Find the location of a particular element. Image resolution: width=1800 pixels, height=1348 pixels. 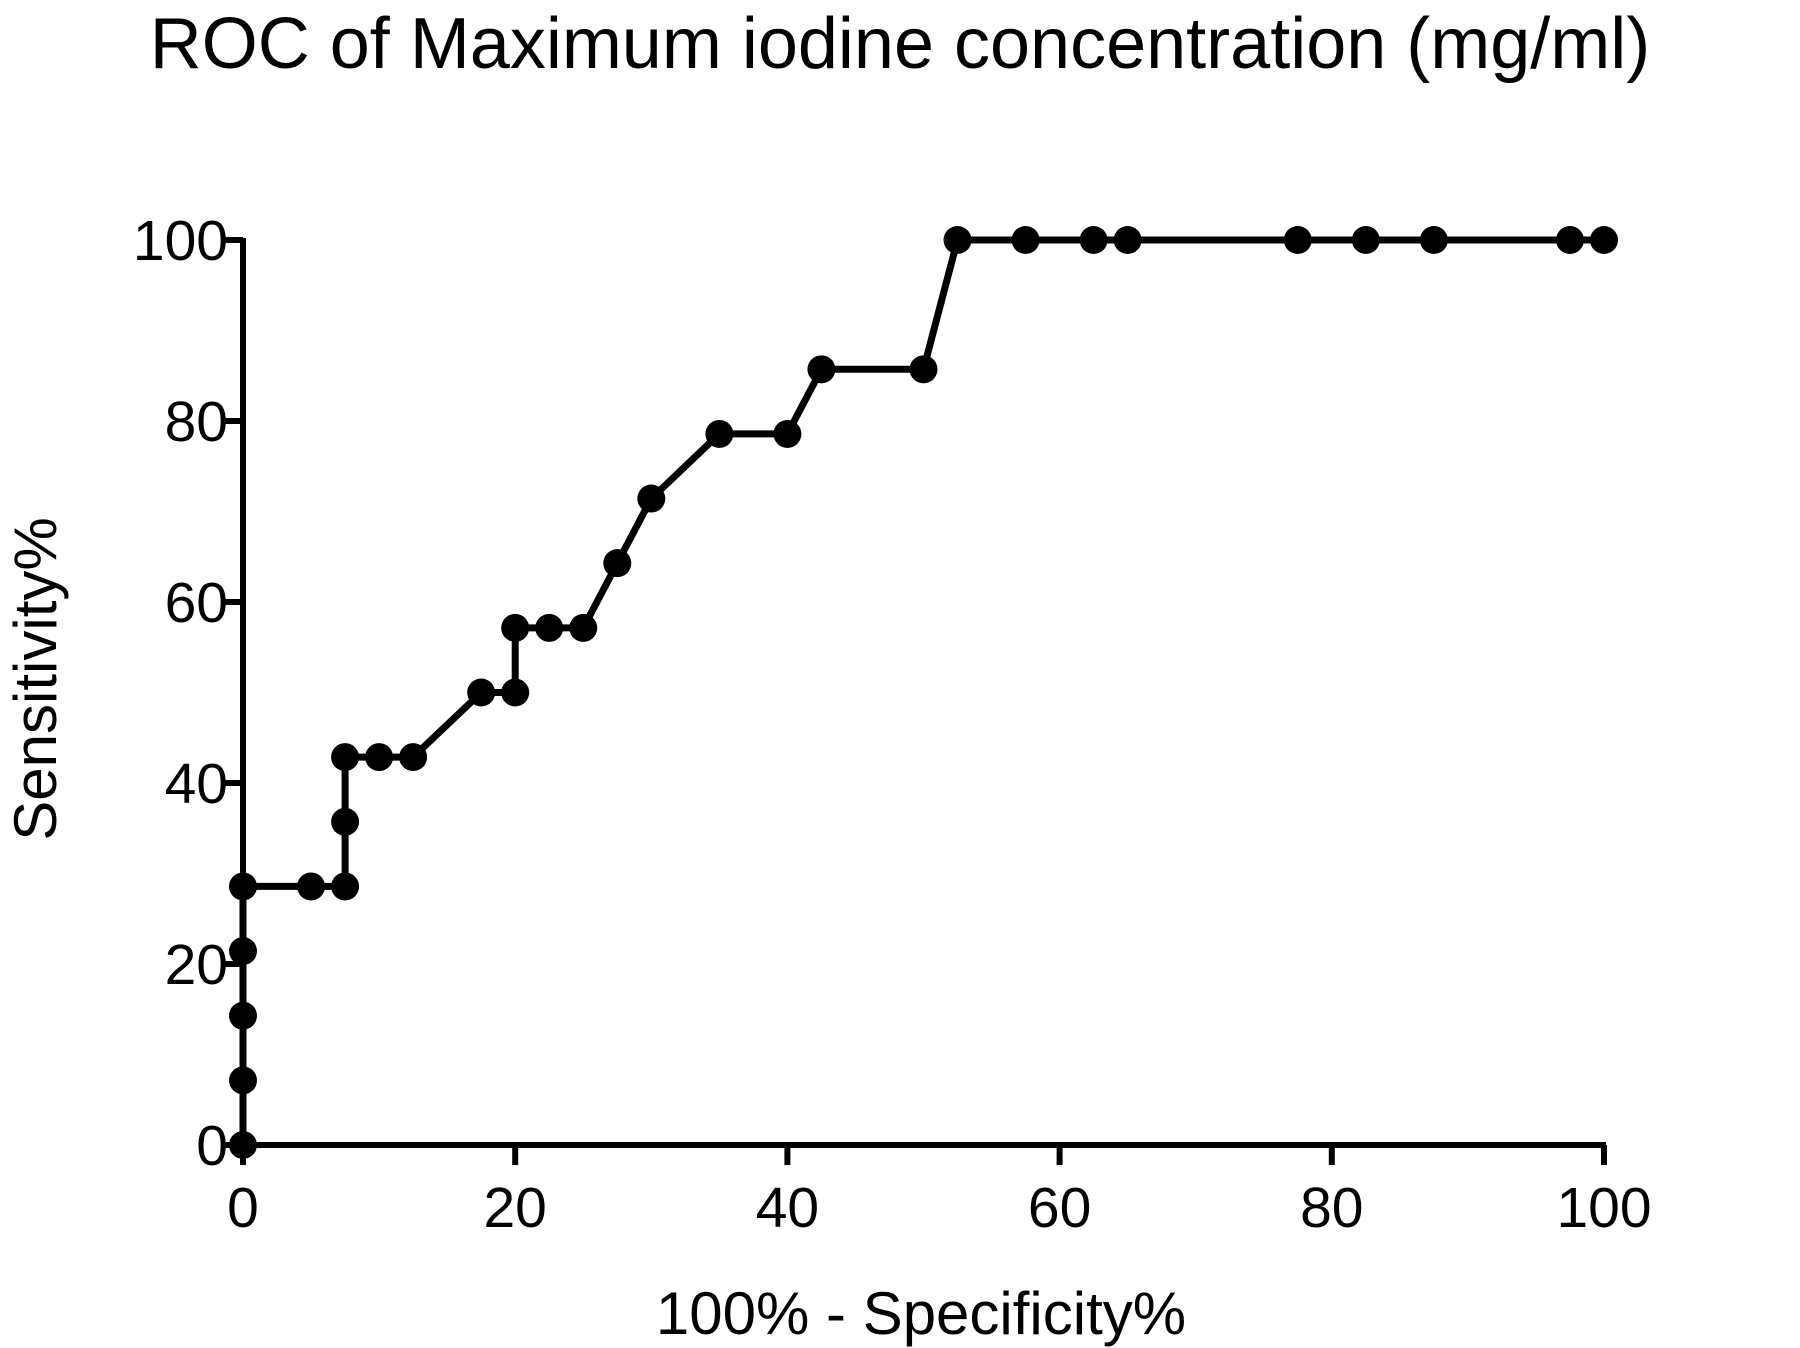

x-tick-label: 80 is located at coordinates (1331, 1208).